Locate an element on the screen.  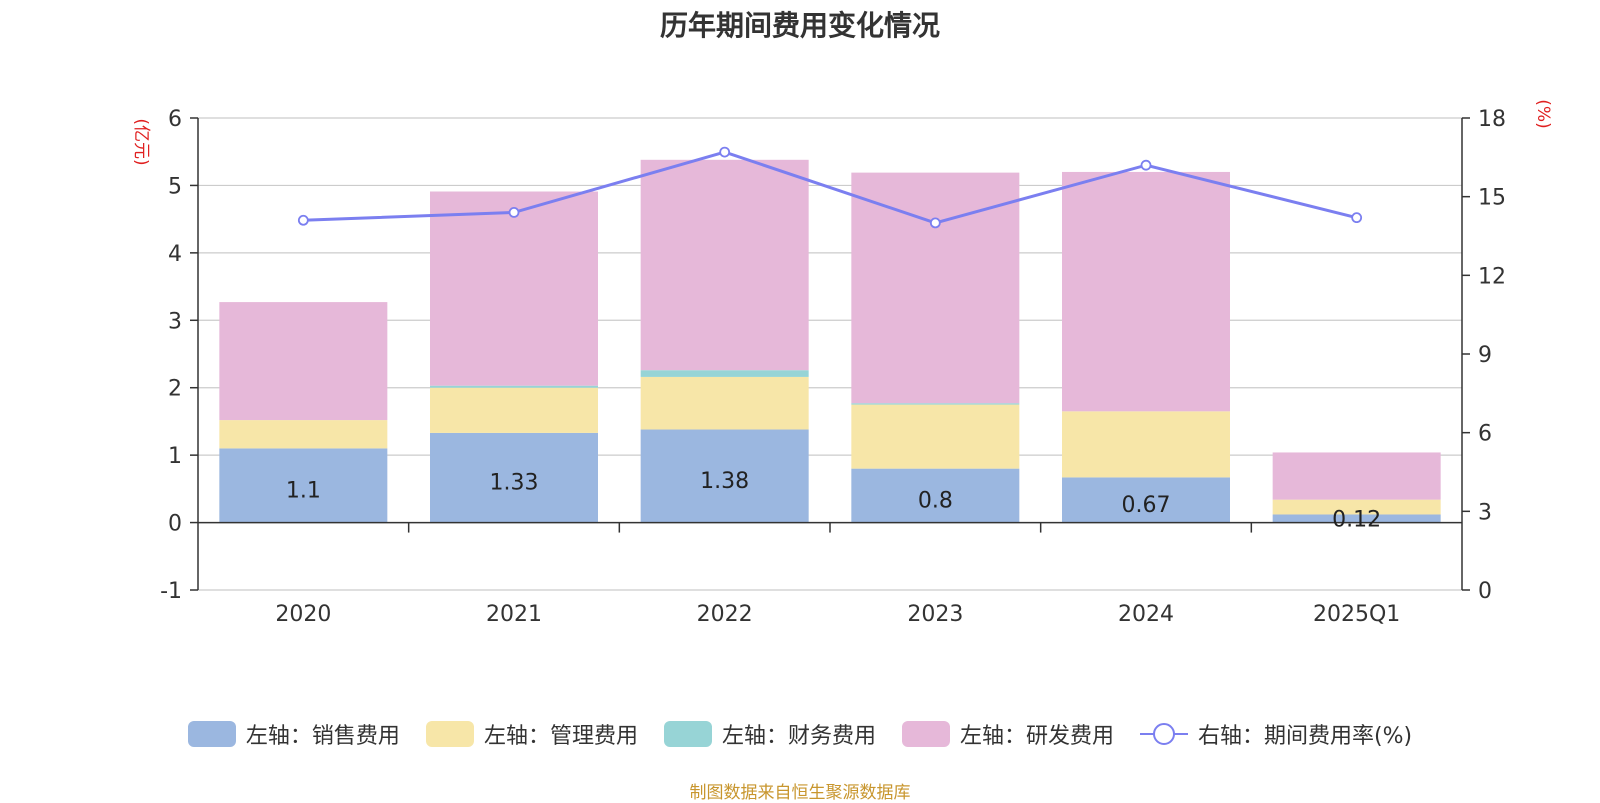
y-left-tick-label: 0 is located at coordinates (175, 524).